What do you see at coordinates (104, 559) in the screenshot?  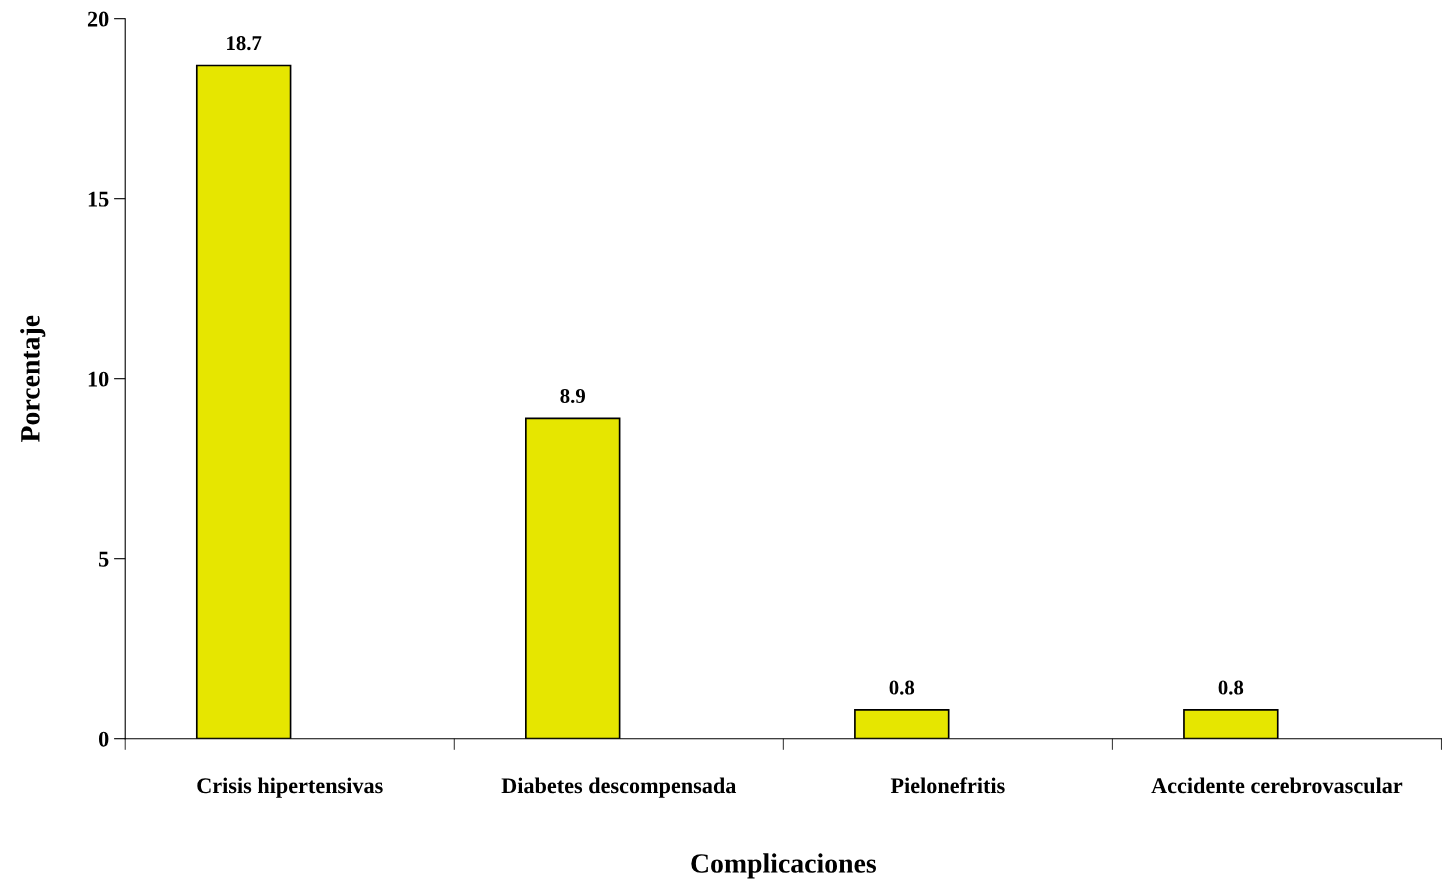 I see `y-tick-label: 5` at bounding box center [104, 559].